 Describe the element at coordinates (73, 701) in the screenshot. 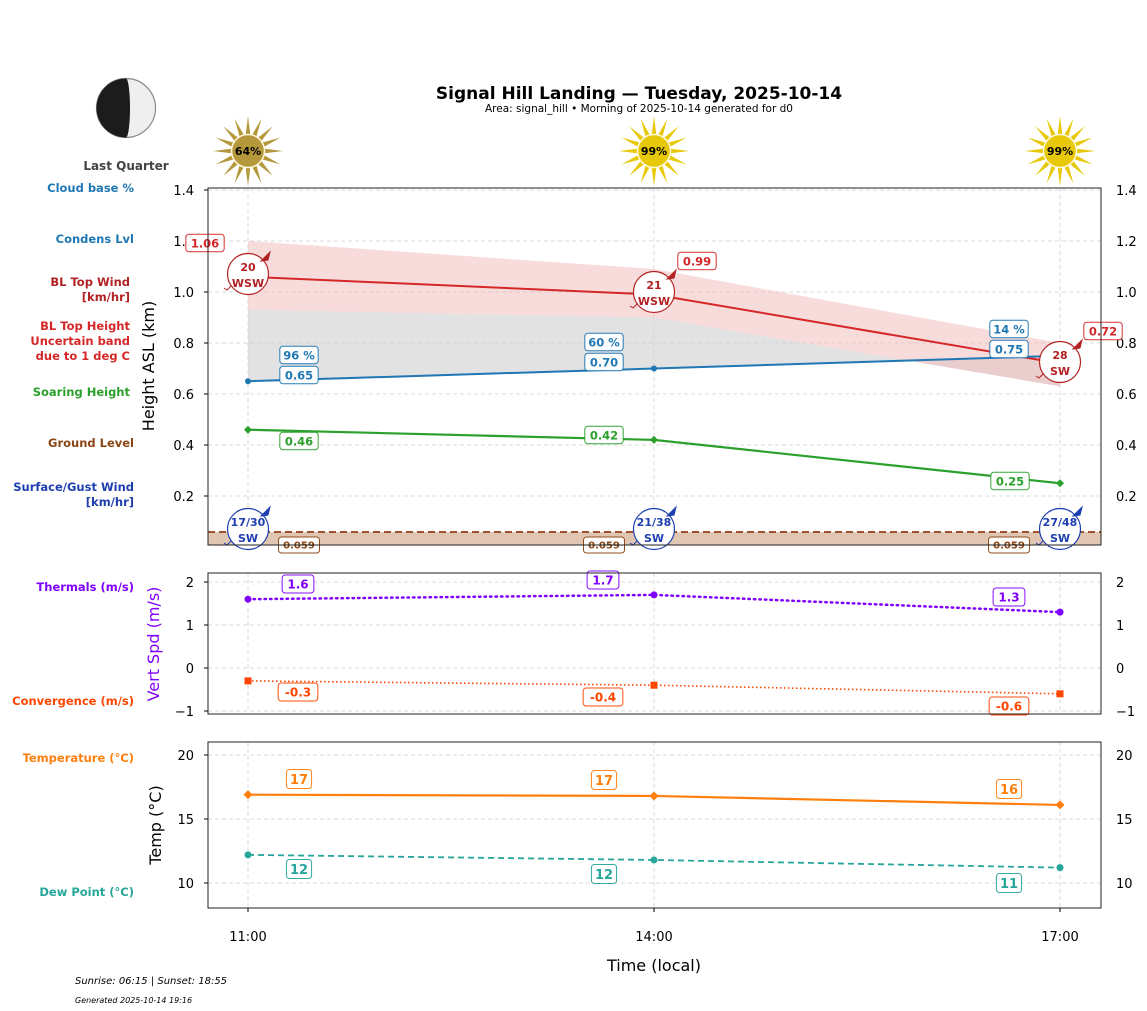

I see `legend-convergence: Convergence (m/s)` at that location.